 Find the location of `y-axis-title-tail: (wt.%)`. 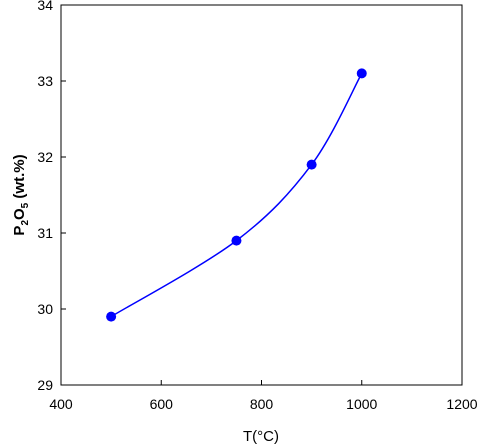

y-axis-title-tail: (wt.%) is located at coordinates (19, 178).